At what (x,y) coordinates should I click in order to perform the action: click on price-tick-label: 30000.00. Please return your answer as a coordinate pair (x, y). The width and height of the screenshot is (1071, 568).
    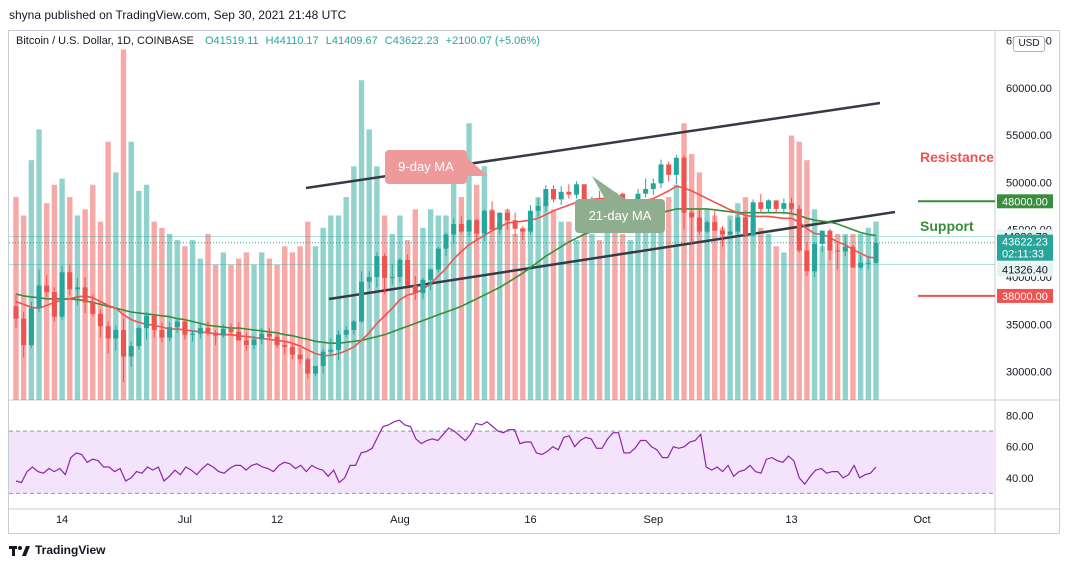
    Looking at the image, I should click on (1029, 373).